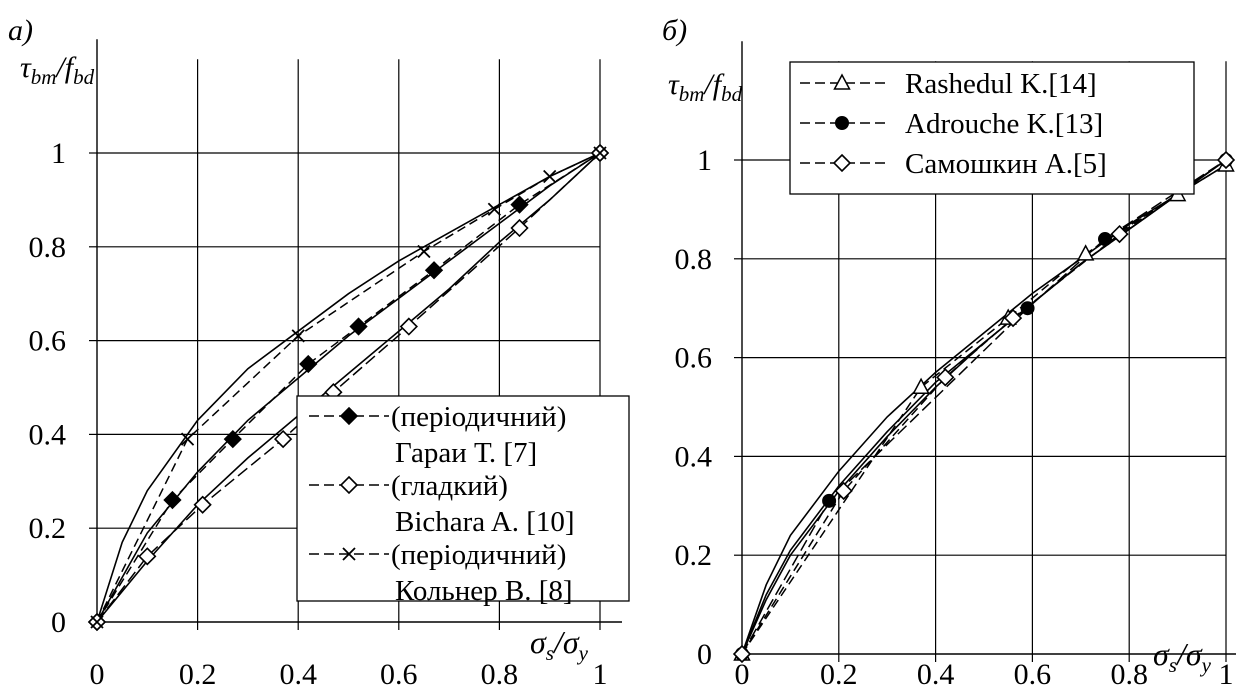 The width and height of the screenshot is (1236, 691). What do you see at coordinates (708, 84) in the screenshot?
I see `y-label-slash: /` at bounding box center [708, 84].